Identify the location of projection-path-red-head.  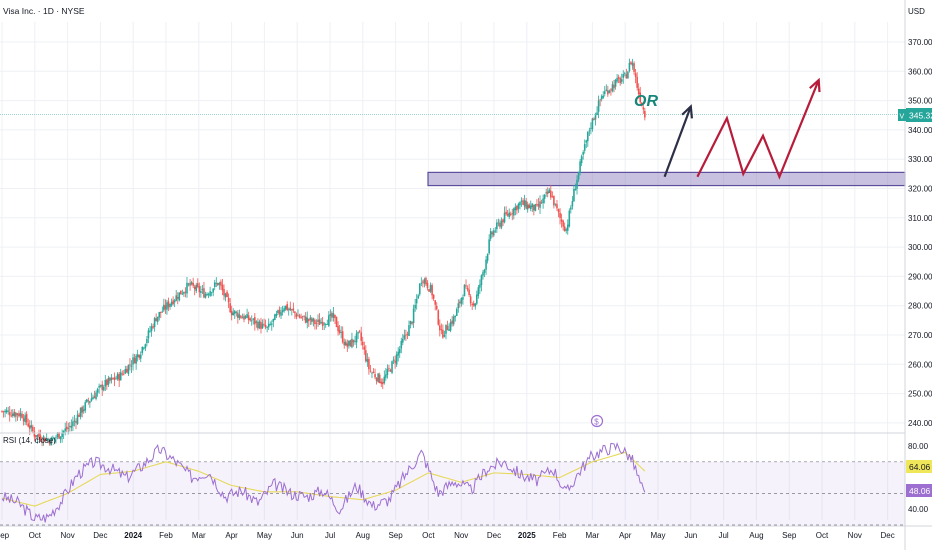
(815, 85).